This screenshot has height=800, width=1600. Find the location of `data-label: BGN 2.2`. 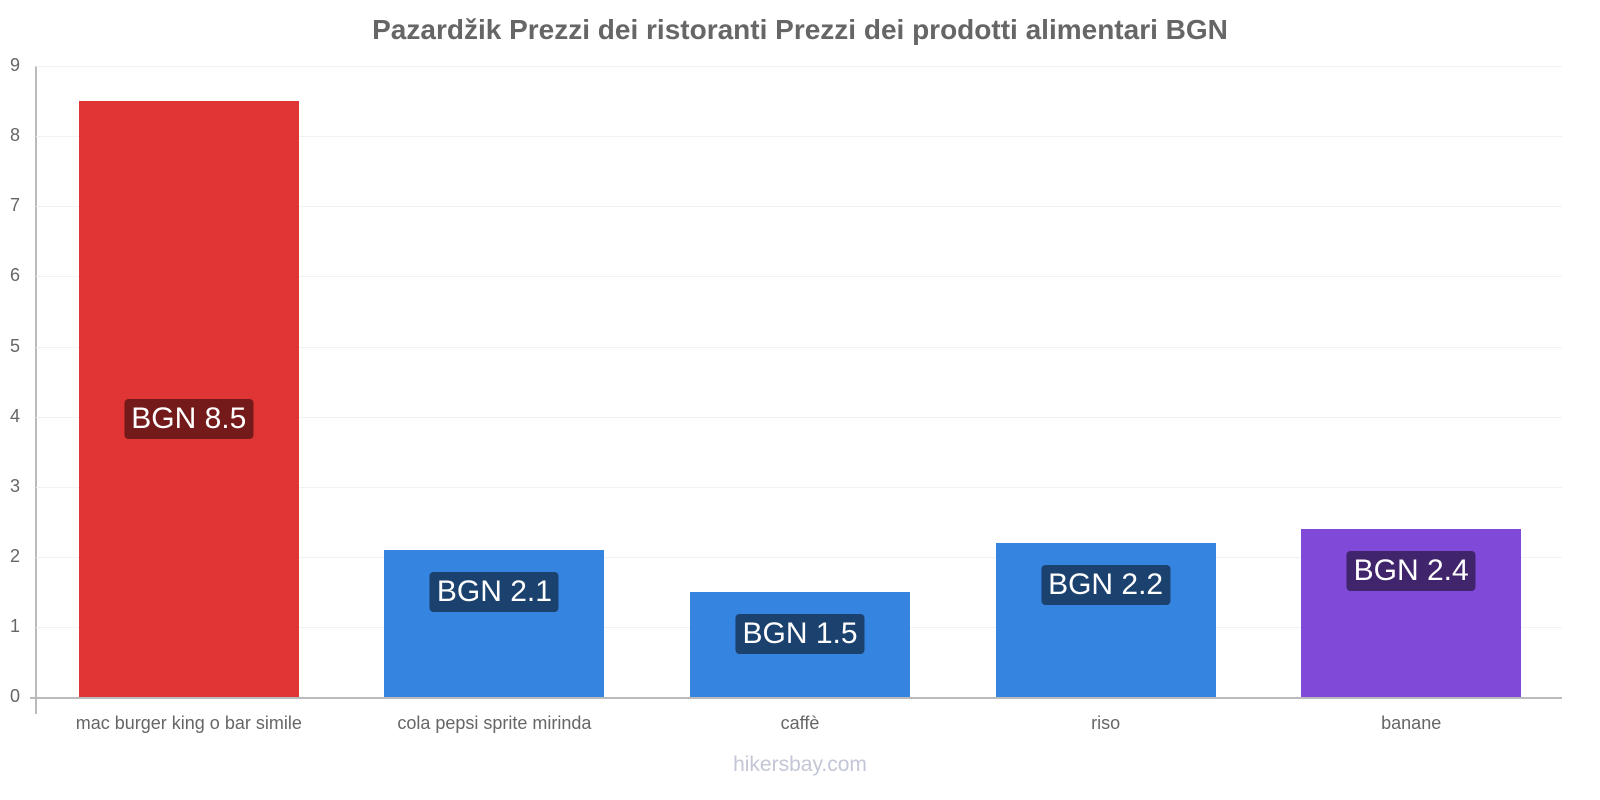

data-label: BGN 2.2 is located at coordinates (1106, 584).